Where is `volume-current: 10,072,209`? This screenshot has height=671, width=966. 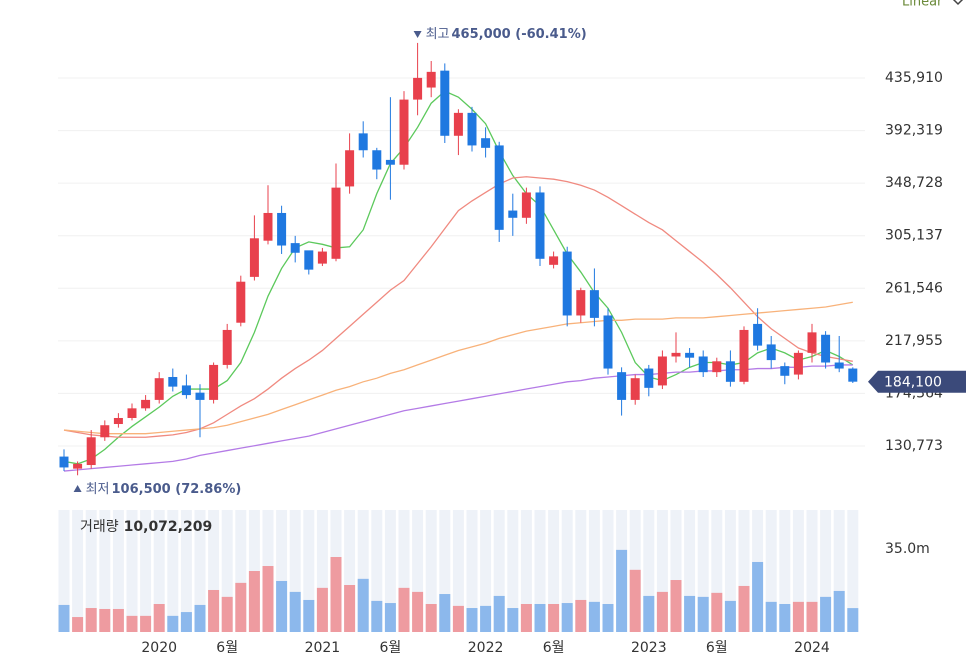 volume-current: 10,072,209 is located at coordinates (168, 527).